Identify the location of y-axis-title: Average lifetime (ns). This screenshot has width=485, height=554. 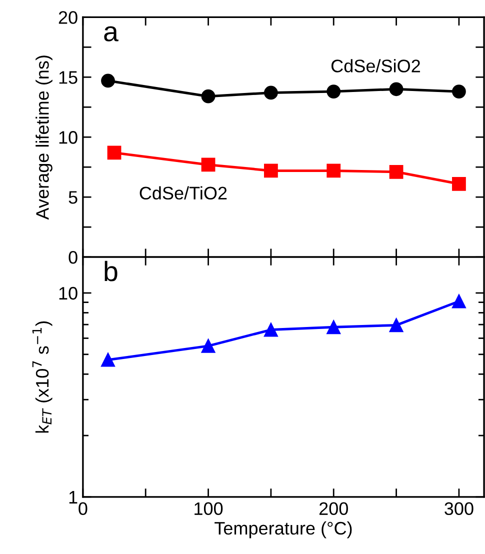
(44, 138).